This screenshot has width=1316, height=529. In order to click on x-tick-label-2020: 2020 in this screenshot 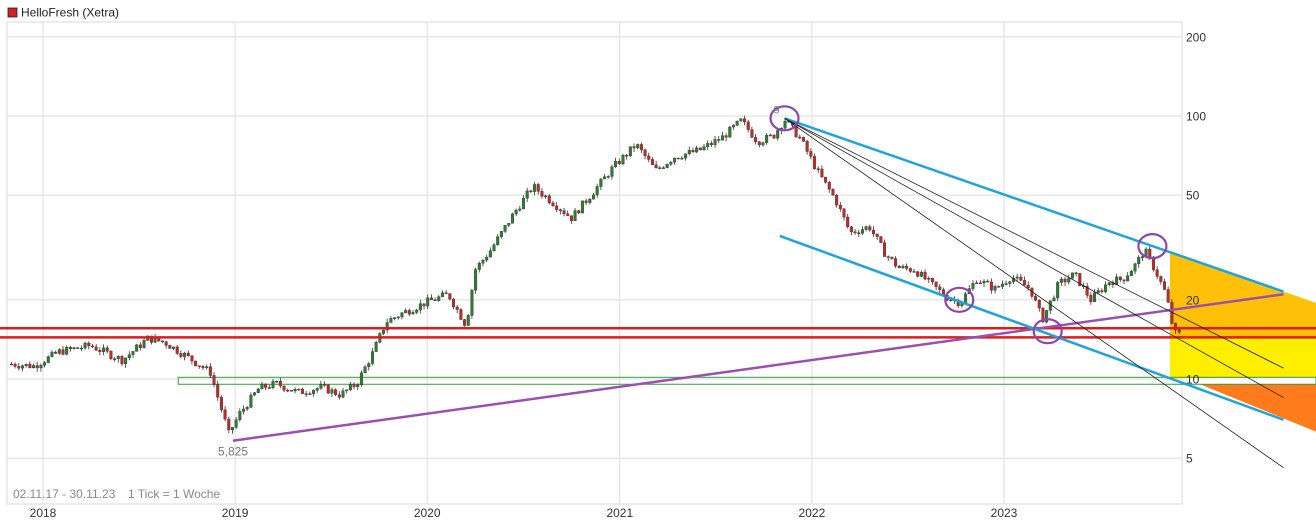, I will do `click(427, 513)`.